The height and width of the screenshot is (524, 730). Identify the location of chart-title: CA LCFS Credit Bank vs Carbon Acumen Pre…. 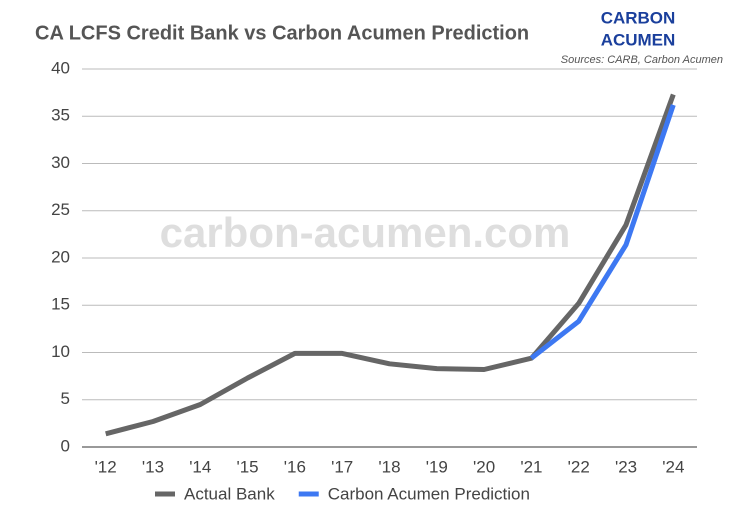
(282, 33).